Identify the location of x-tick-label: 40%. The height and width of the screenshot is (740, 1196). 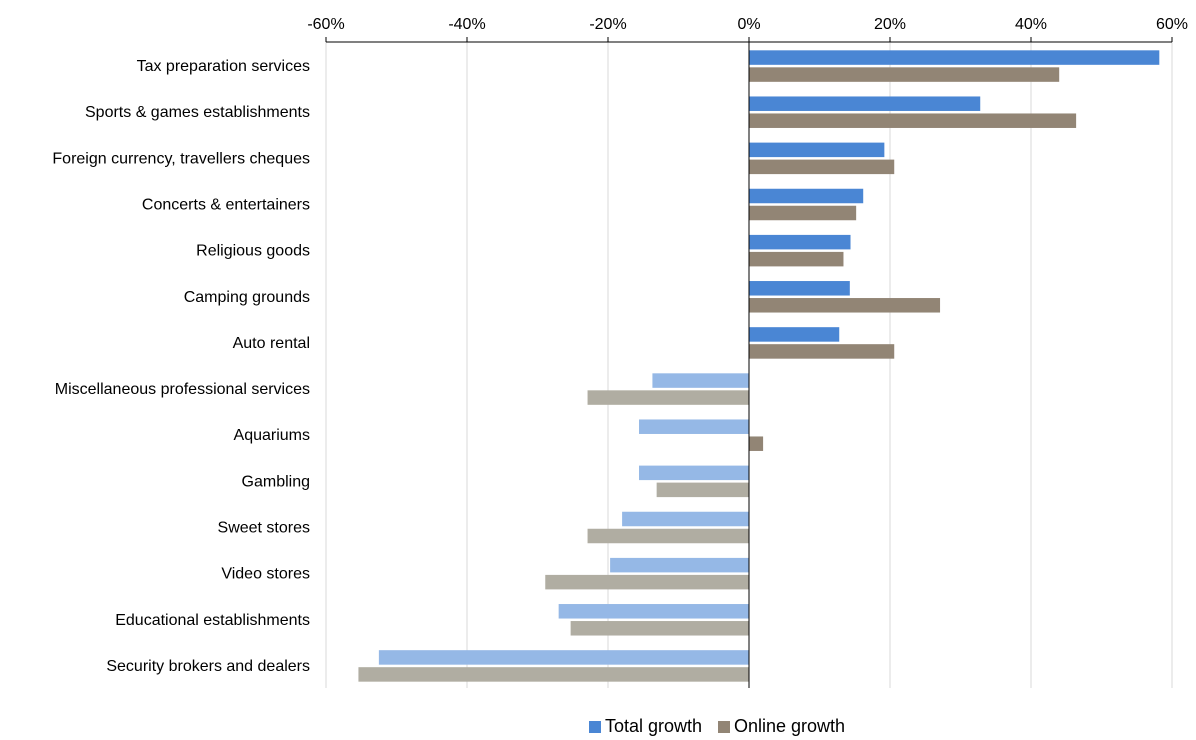
(1031, 24).